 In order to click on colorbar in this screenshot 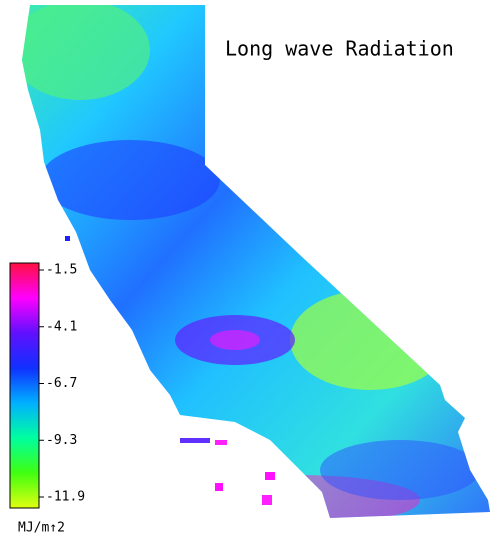, I will do `click(24, 385)`.